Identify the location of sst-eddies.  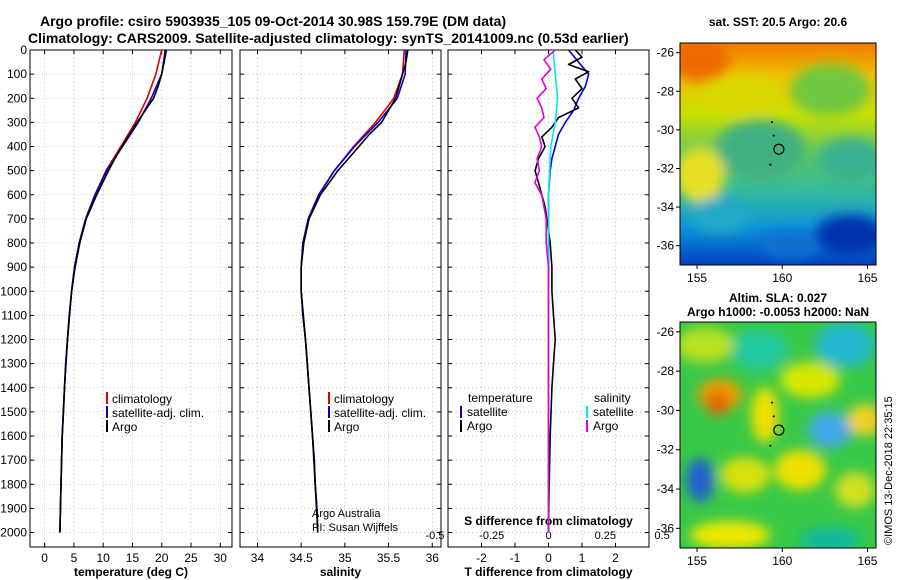
(778, 151).